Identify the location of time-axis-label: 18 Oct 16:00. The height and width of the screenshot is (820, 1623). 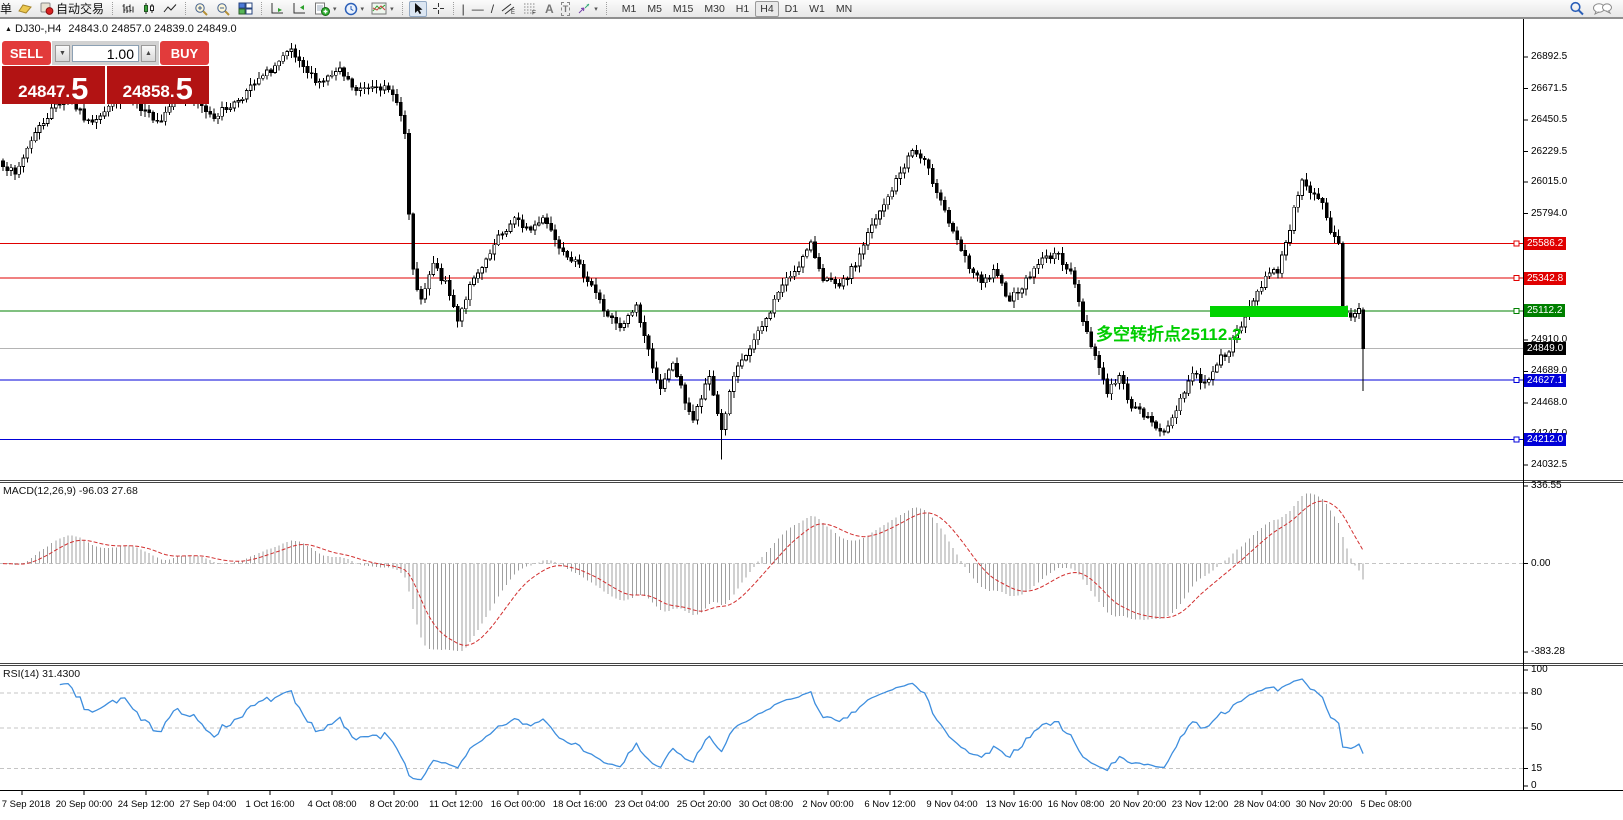
(580, 804).